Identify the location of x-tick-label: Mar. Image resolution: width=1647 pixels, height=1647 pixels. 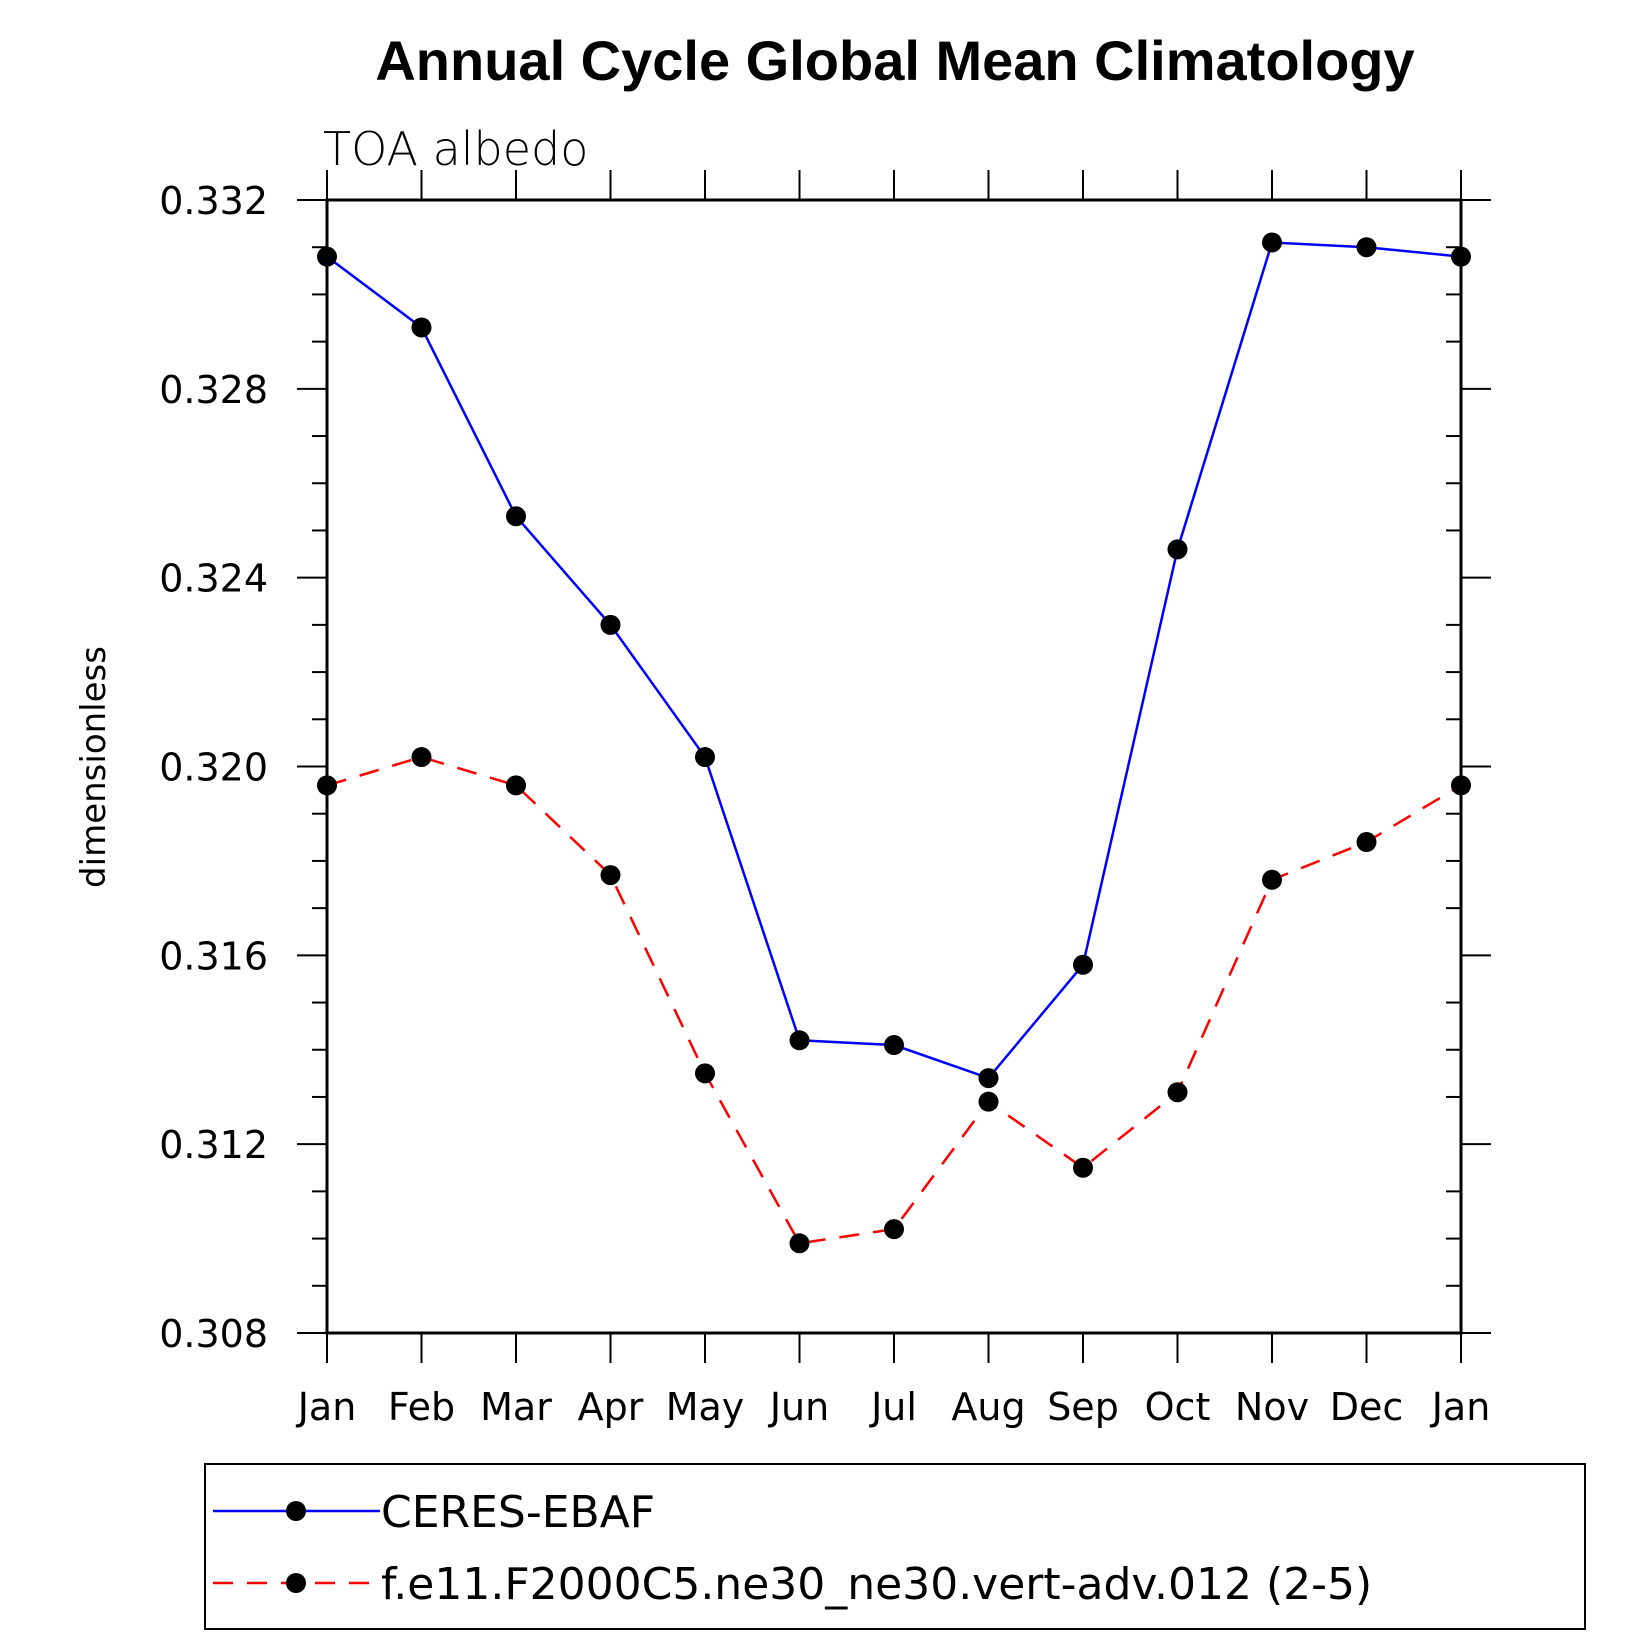
(516, 1407).